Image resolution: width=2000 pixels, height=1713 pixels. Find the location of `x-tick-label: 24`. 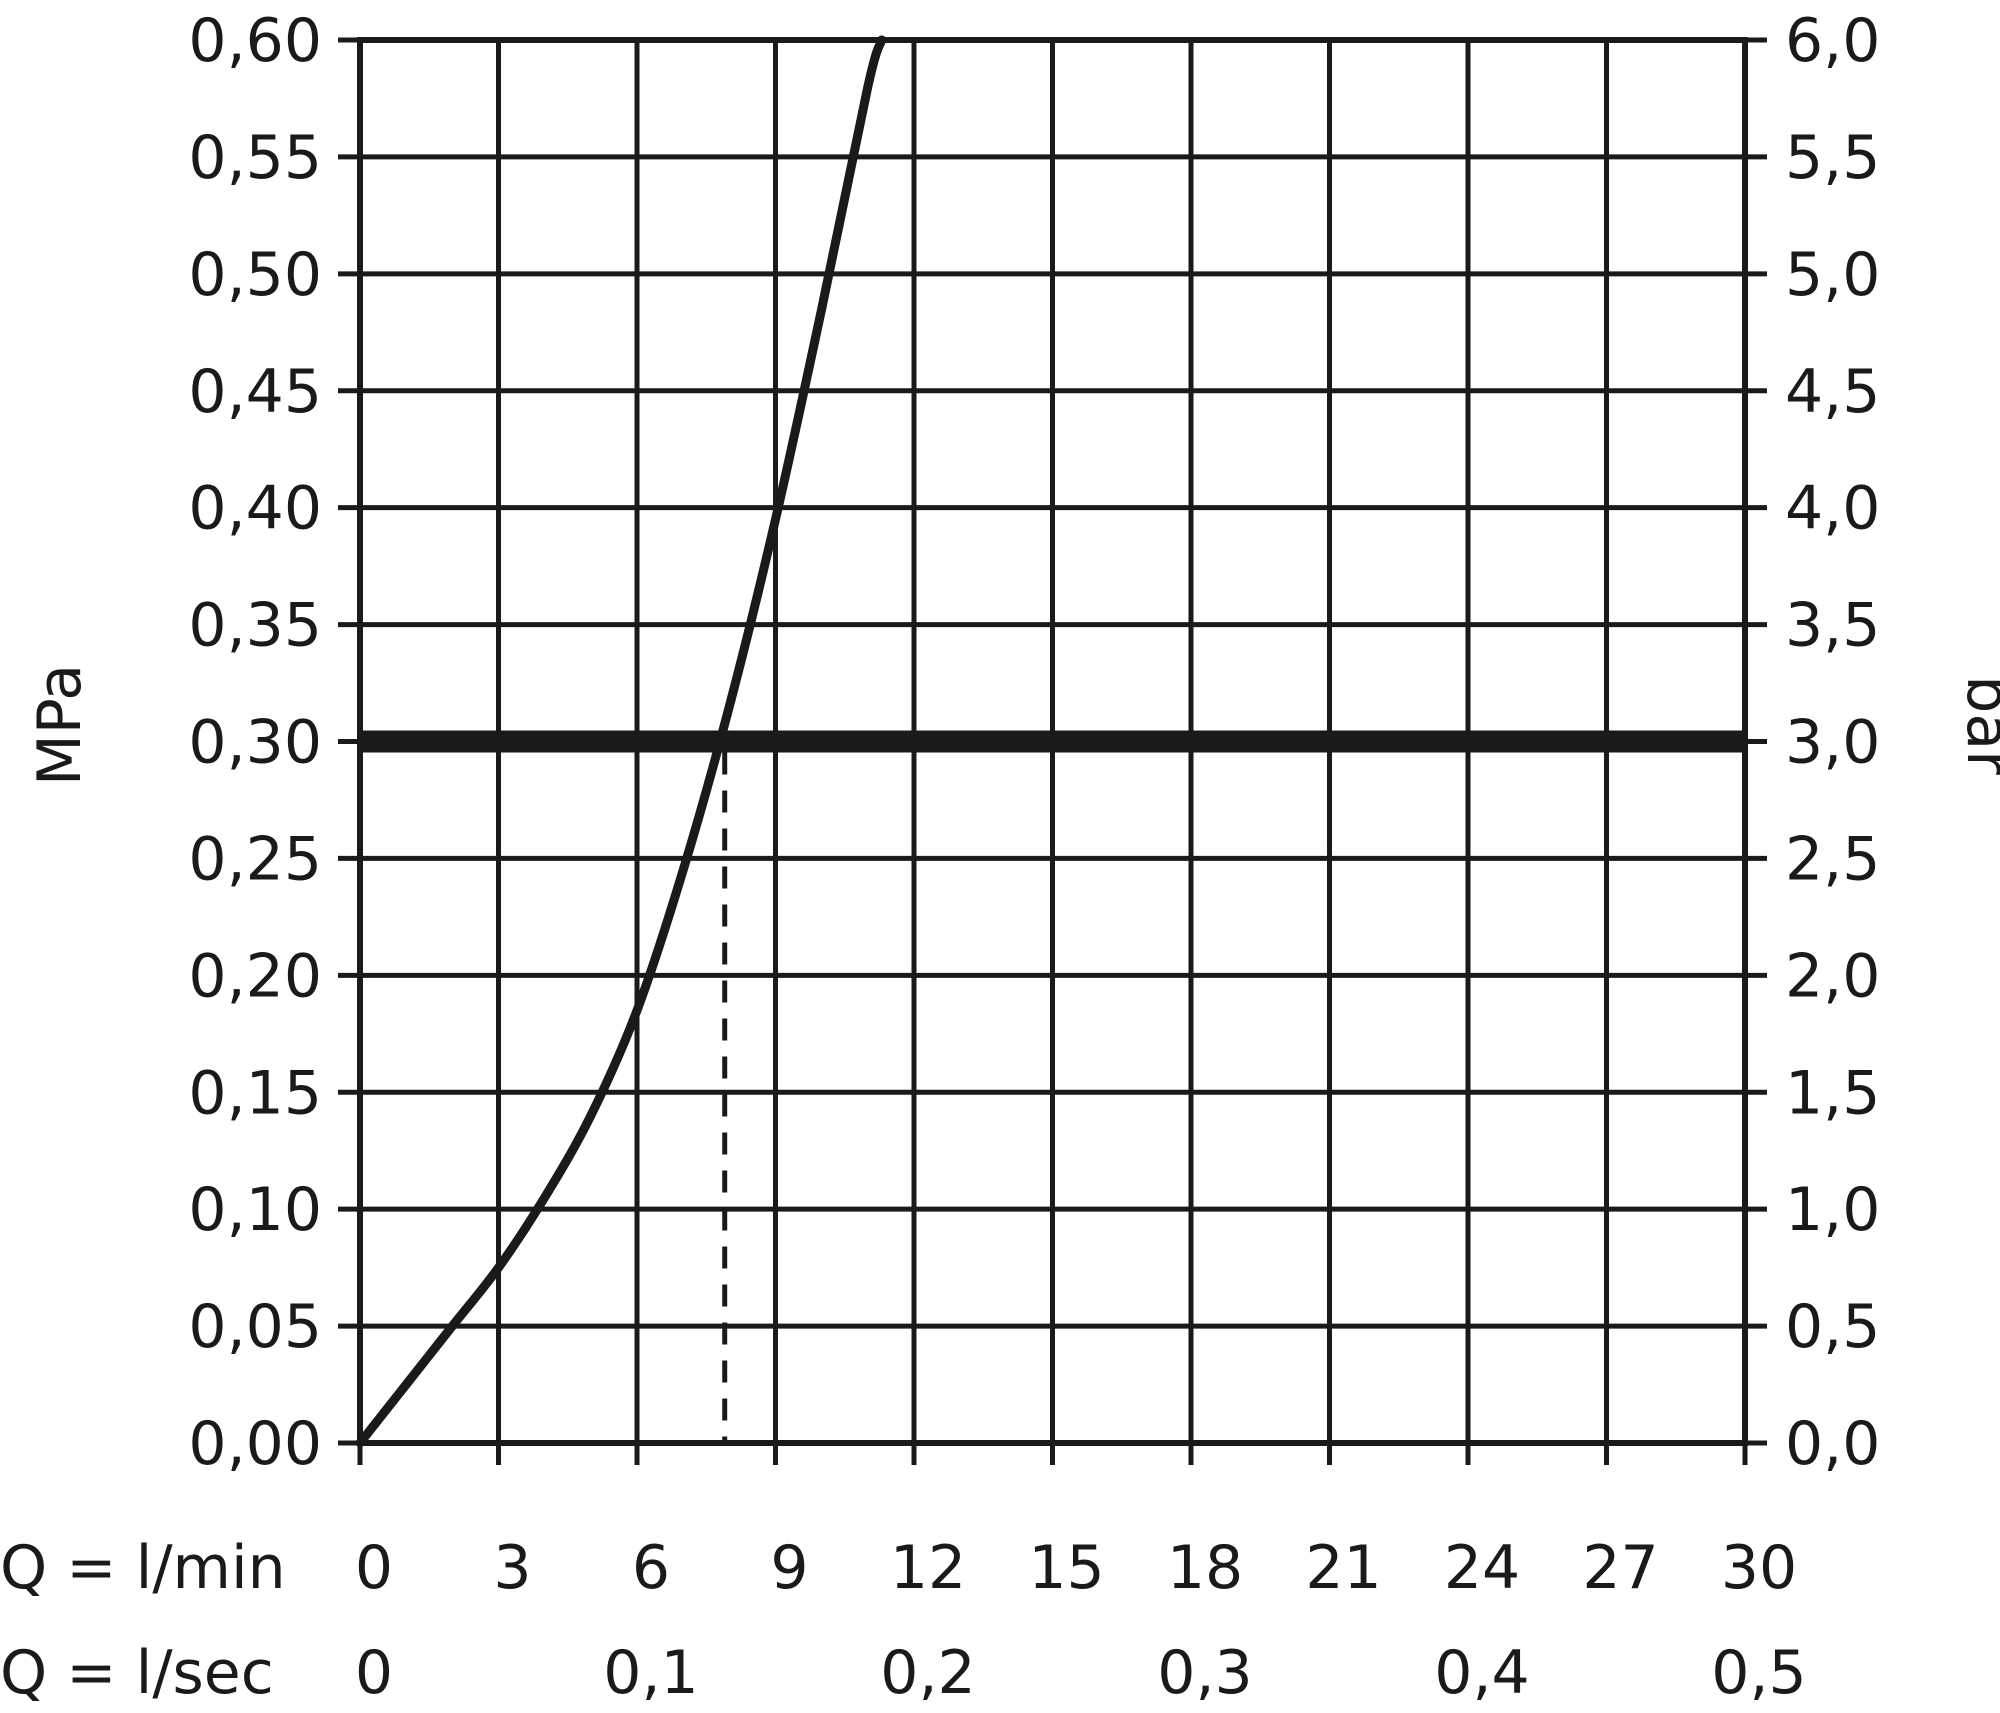

x-tick-label: 24 is located at coordinates (1482, 1568).